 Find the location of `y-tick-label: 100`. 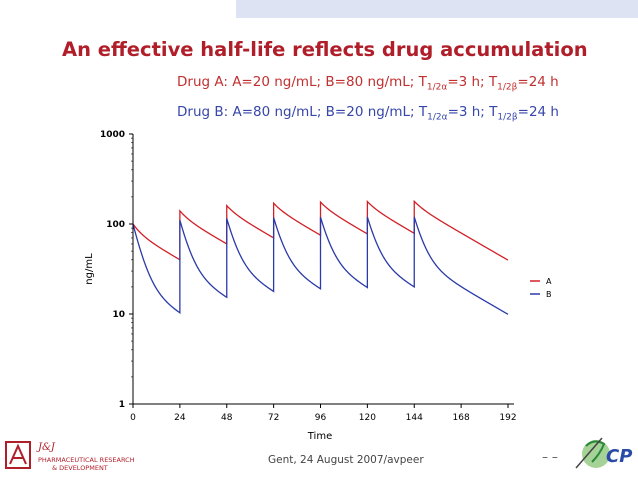

y-tick-label: 100 is located at coordinates (115, 225).